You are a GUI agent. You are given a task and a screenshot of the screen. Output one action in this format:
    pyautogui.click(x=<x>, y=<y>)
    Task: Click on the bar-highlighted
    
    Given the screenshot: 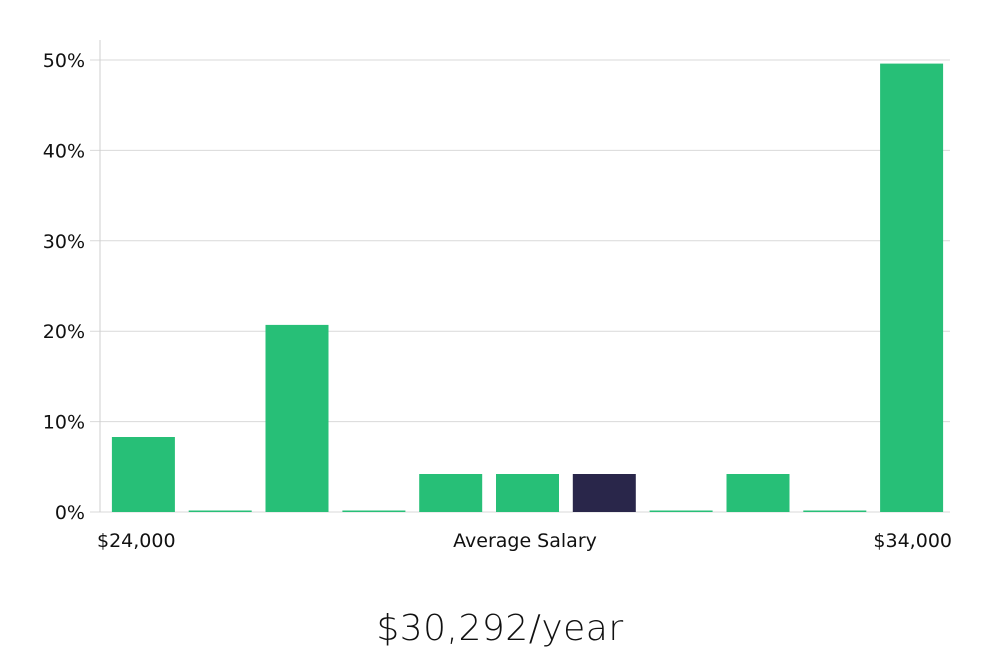 What is the action you would take?
    pyautogui.click(x=604, y=493)
    